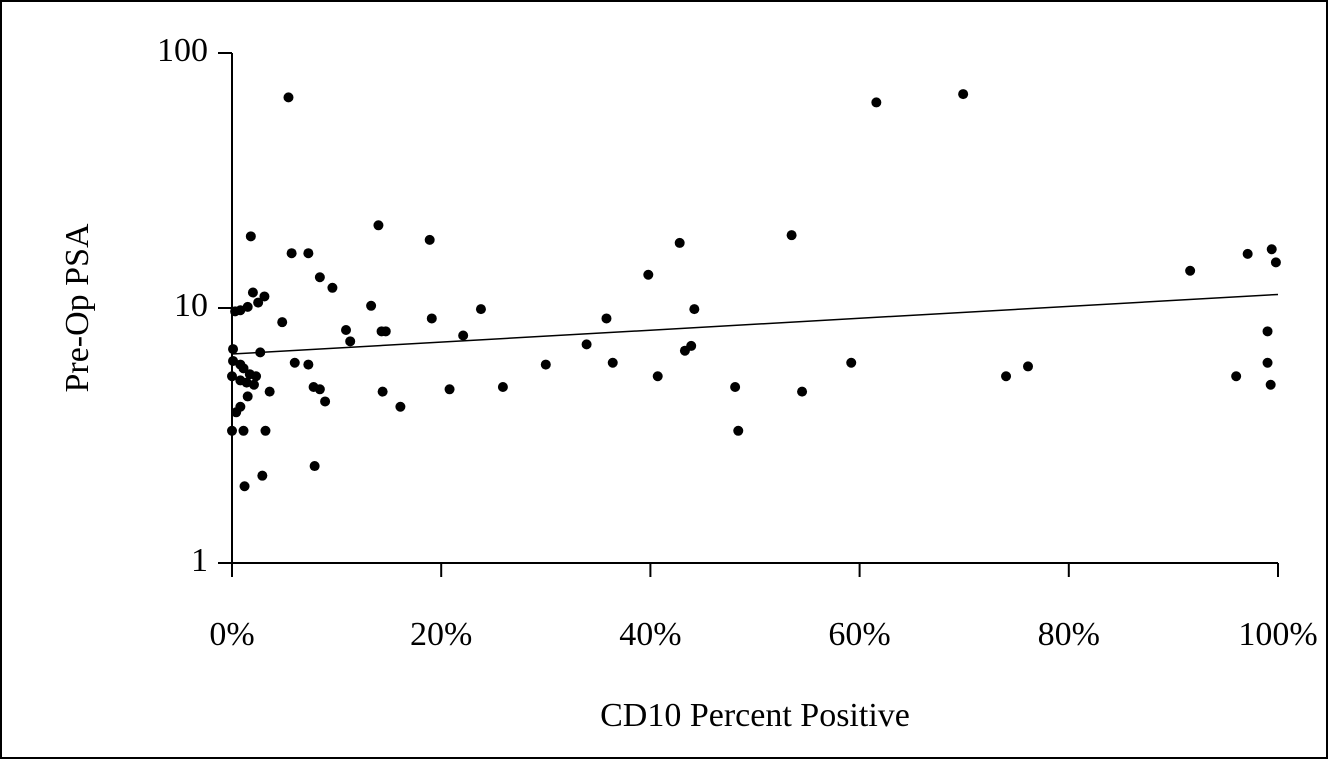  What do you see at coordinates (182, 50) in the screenshot?
I see `y-tick-label: 100` at bounding box center [182, 50].